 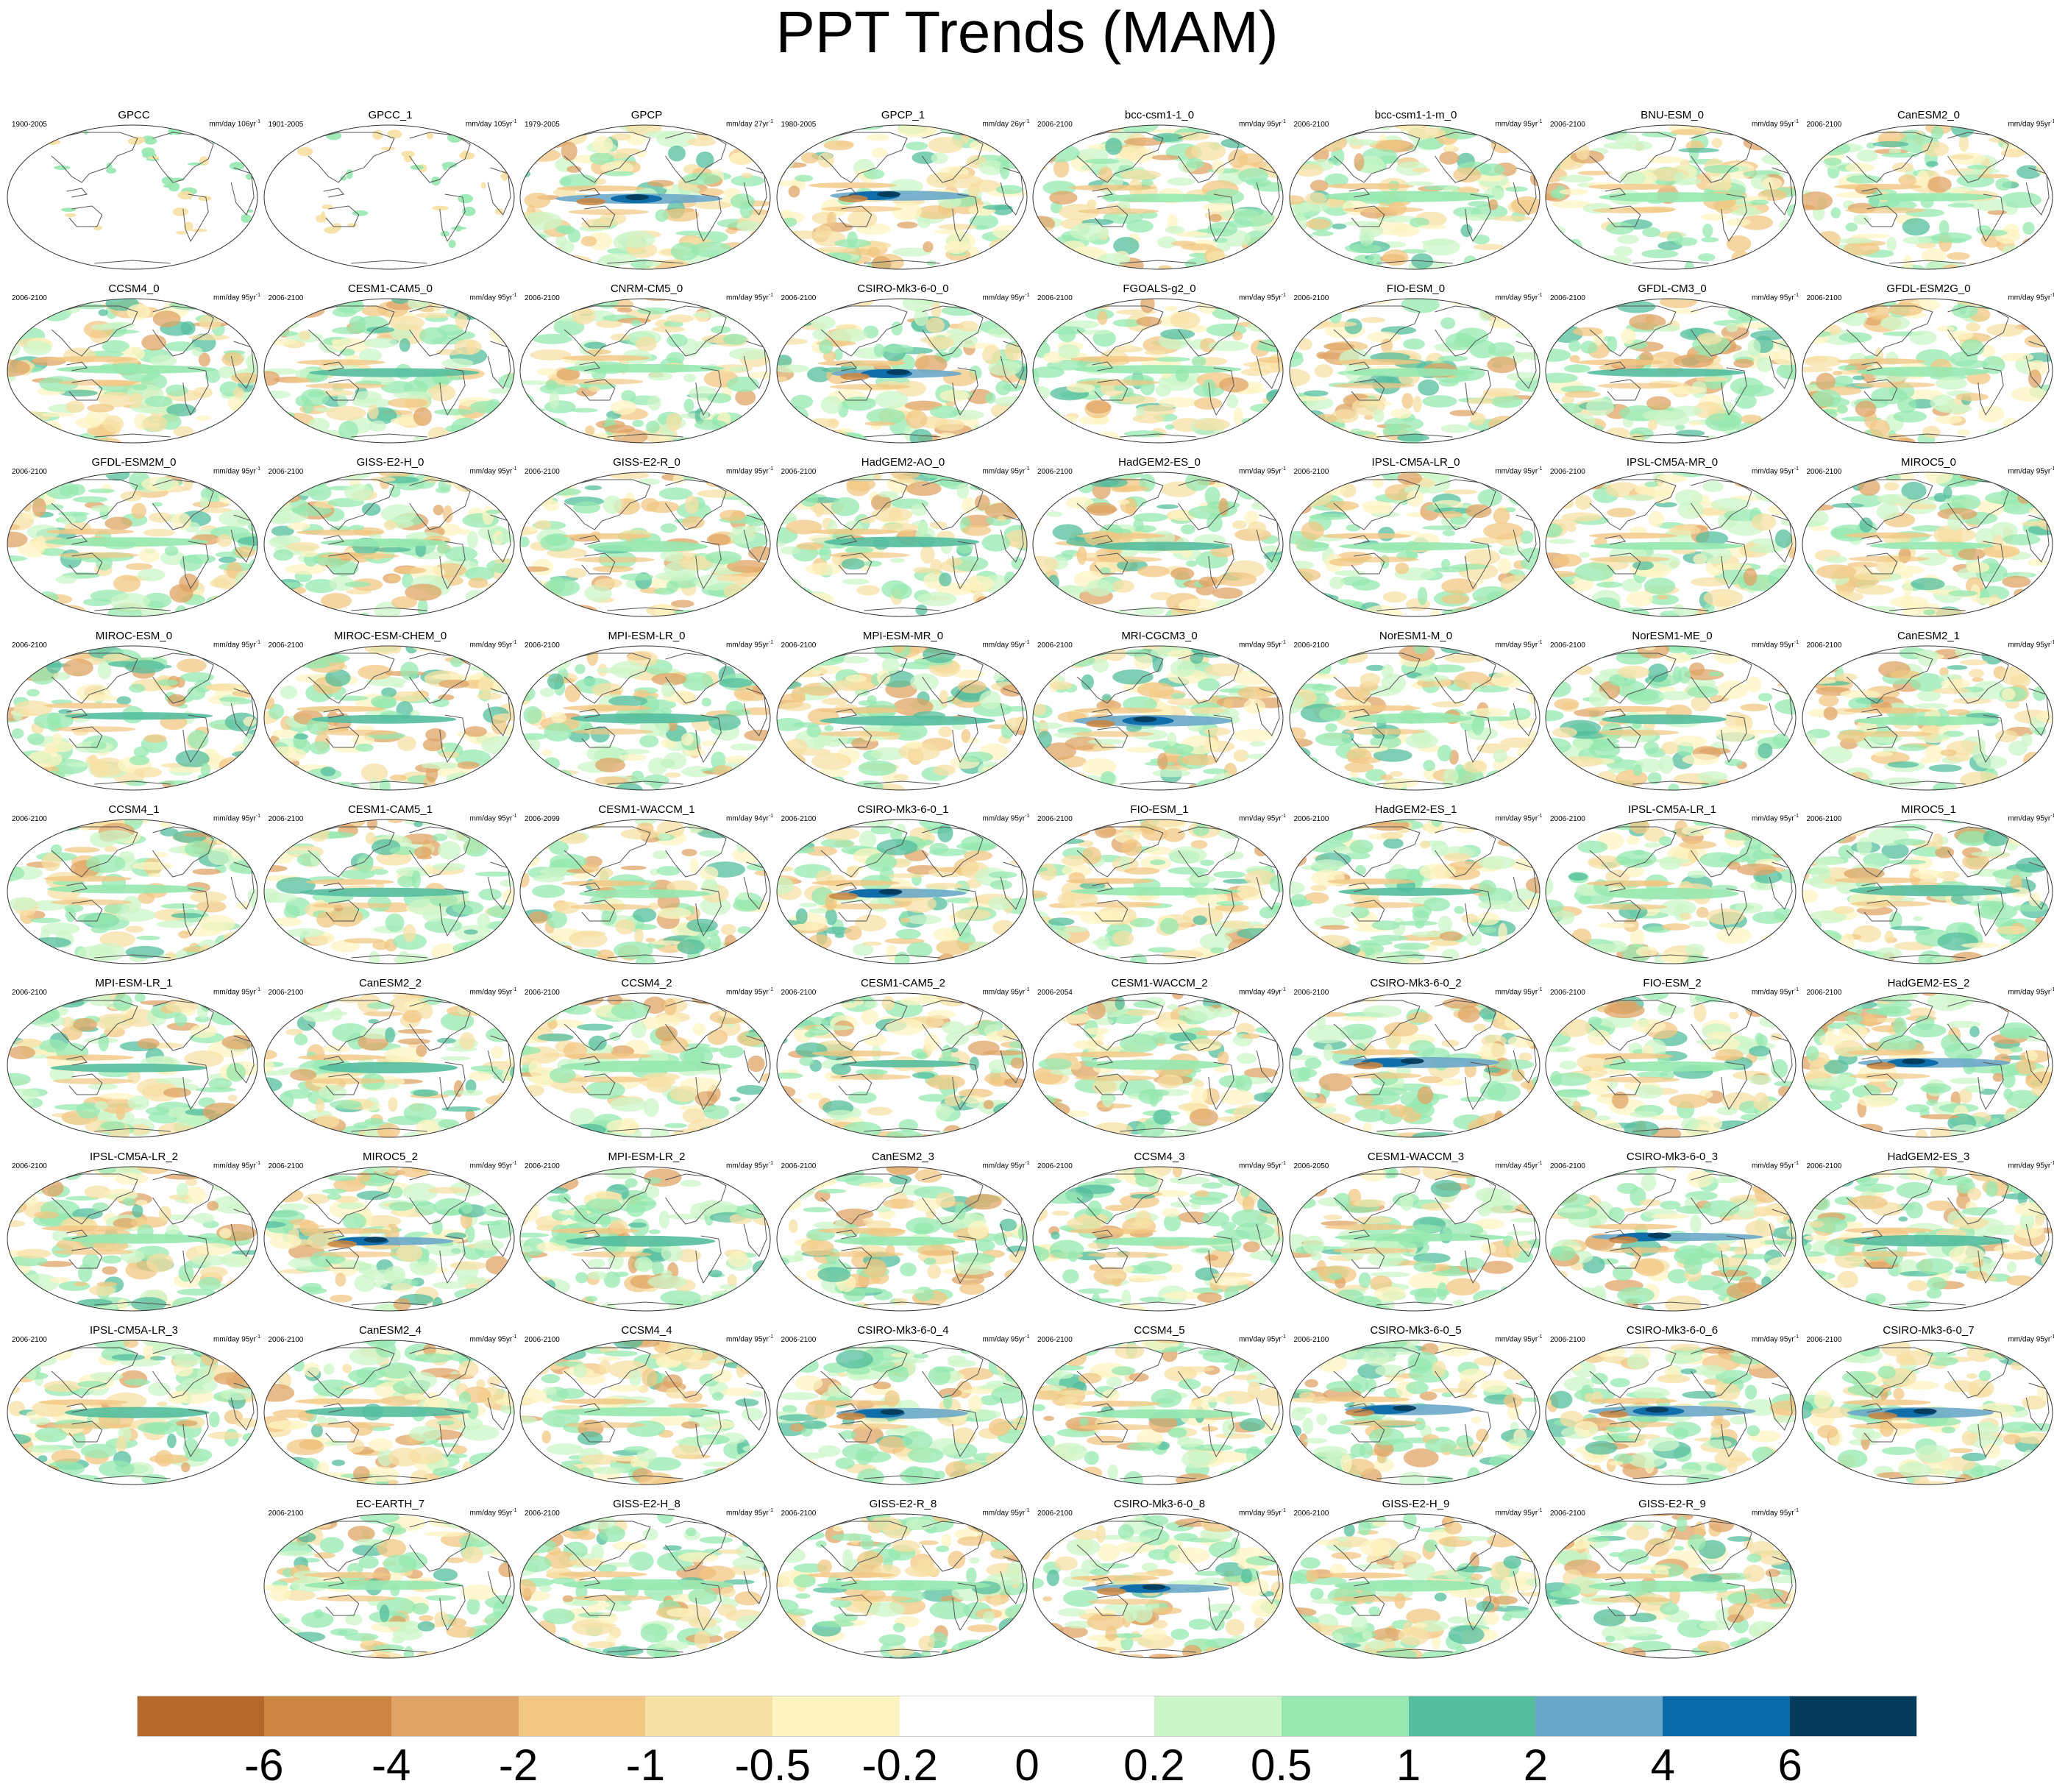 What do you see at coordinates (1055, 993) in the screenshot?
I see `panel-period: 2006-2054` at bounding box center [1055, 993].